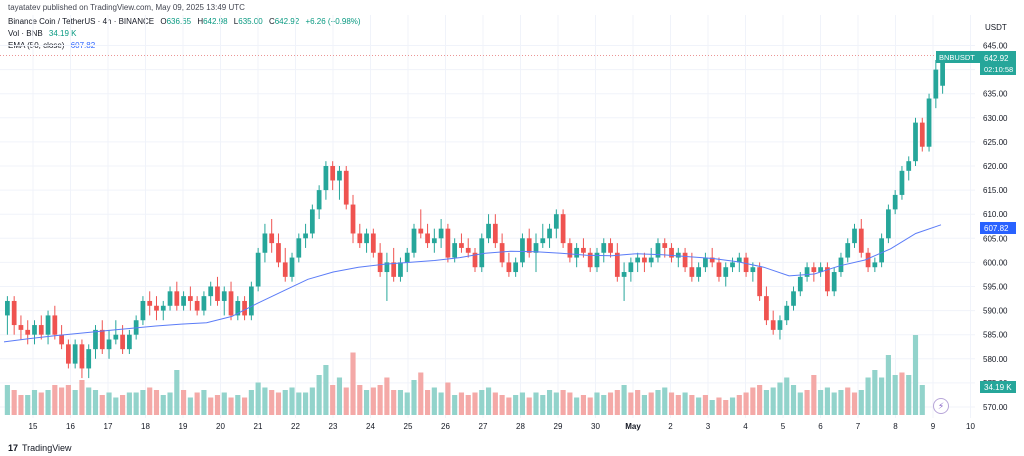 The image size is (1024, 456). Describe the element at coordinates (995, 359) in the screenshot. I see `price-tick-label: 580.00` at that location.